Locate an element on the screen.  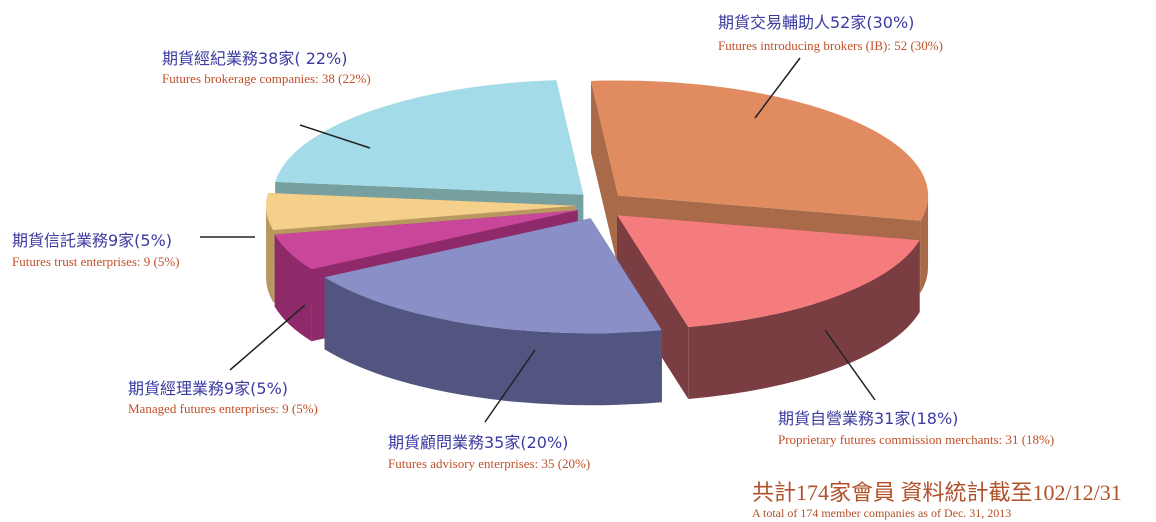
slice-label: 期貨自營業務31家(18%) is located at coordinates (868, 418).